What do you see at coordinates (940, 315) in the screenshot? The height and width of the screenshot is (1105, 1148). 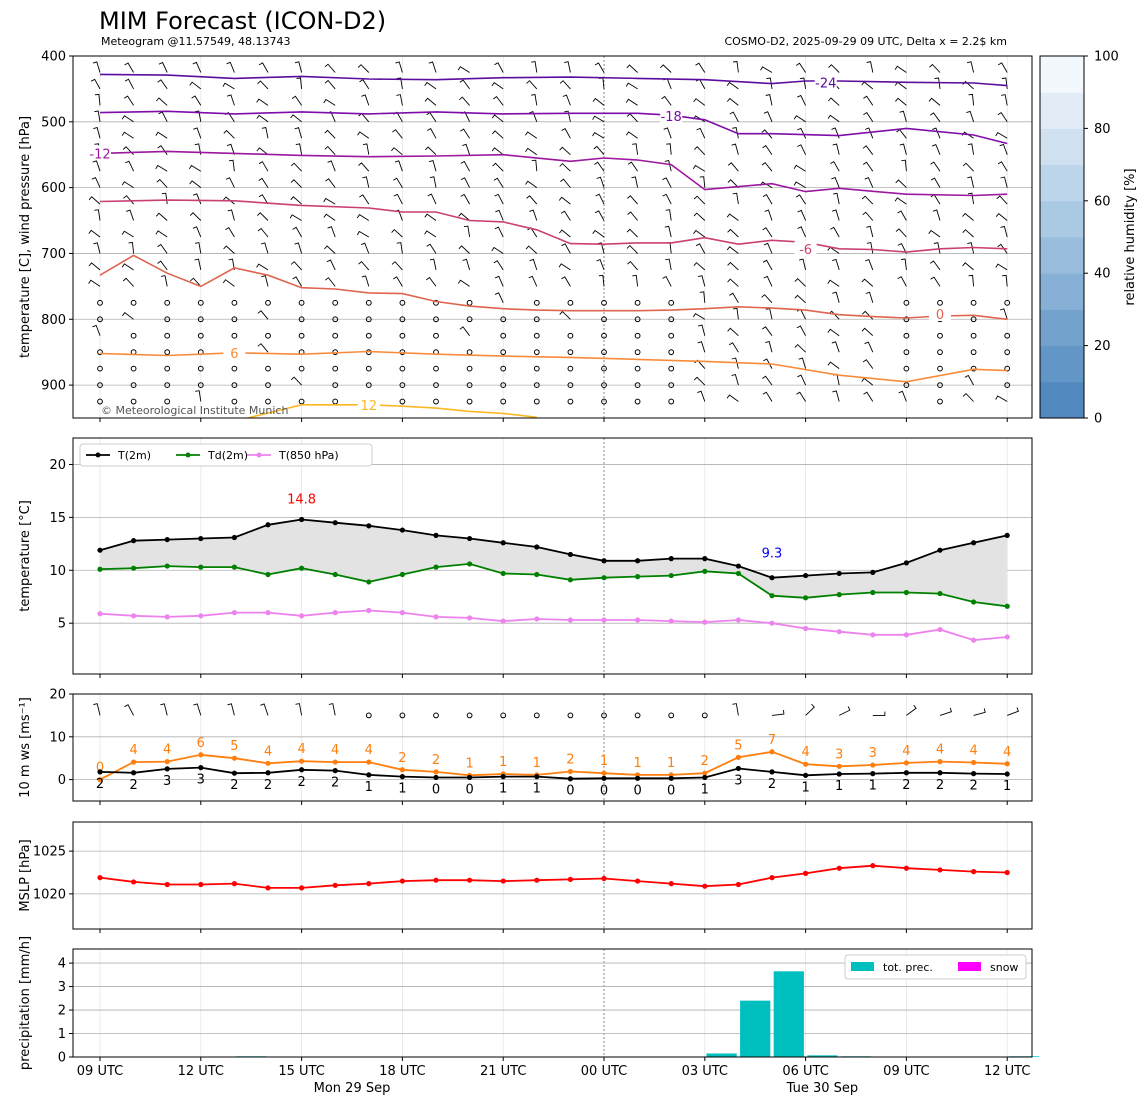 I see `isotherm-label: 0` at bounding box center [940, 315].